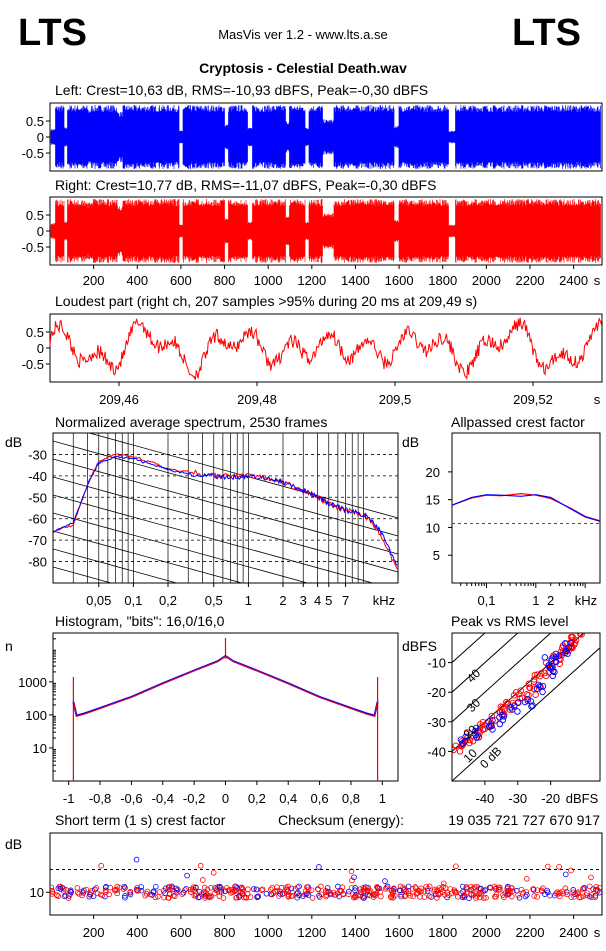  What do you see at coordinates (98, 600) in the screenshot?
I see `spectrum-xtick-label: 0,05` at bounding box center [98, 600].